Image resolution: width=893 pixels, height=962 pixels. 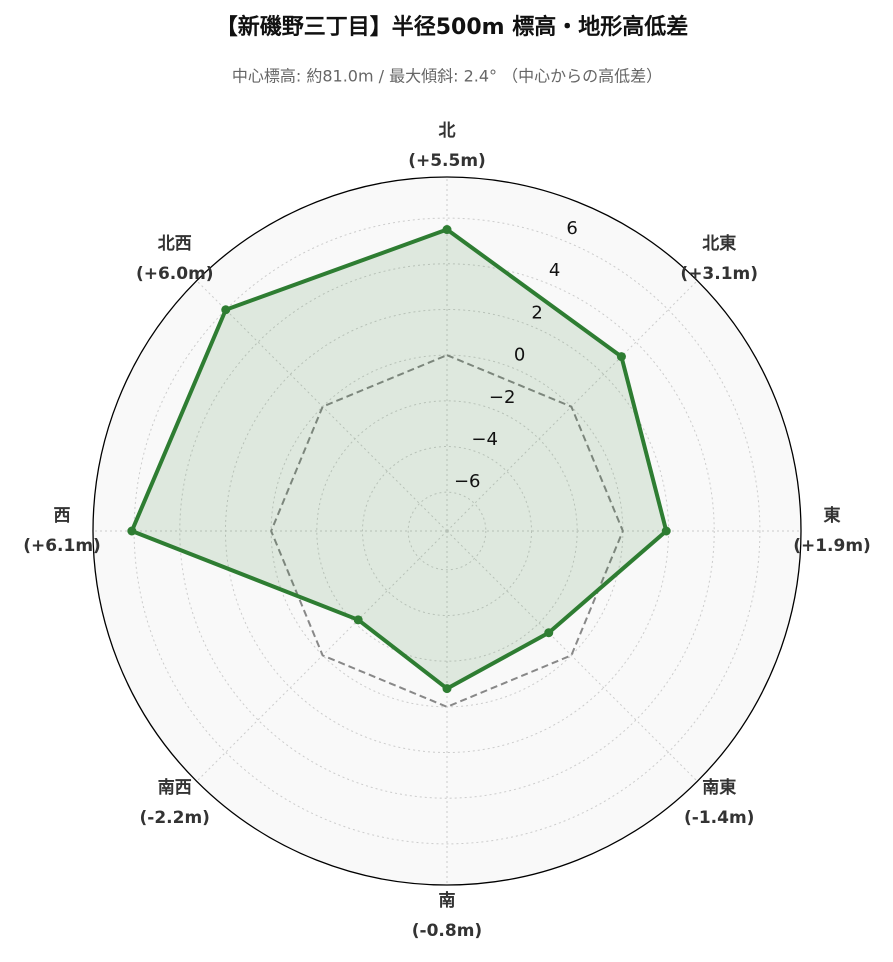 I want to click on r-tick-label: −6, so click(x=467, y=481).